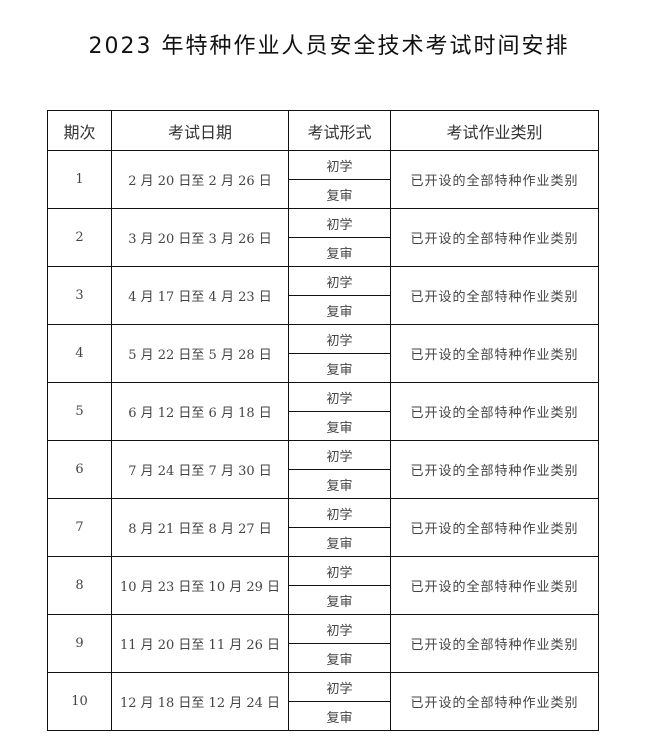  Describe the element at coordinates (79, 643) in the screenshot. I see `period-cell: 9` at that location.